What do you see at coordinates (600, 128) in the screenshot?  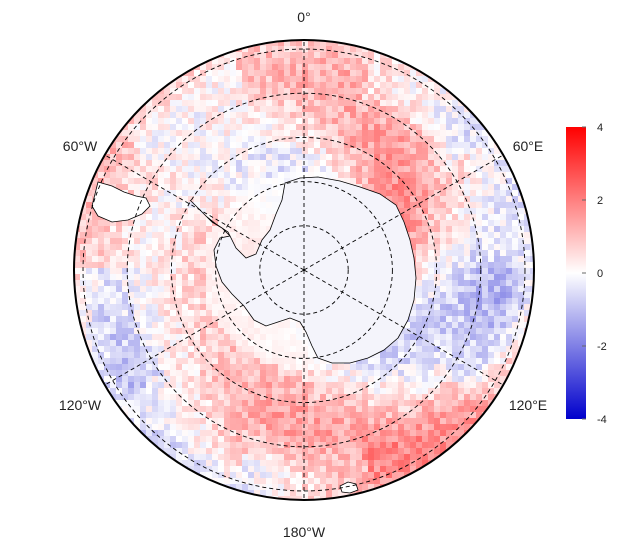 I see `colorbar-tick-label: 4` at bounding box center [600, 128].